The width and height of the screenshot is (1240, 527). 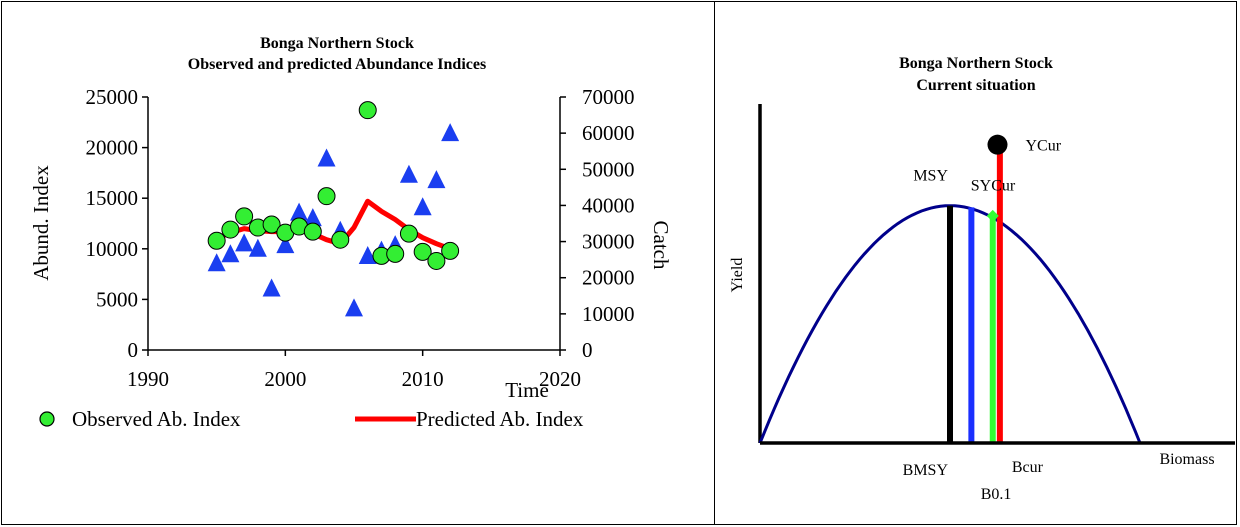 What do you see at coordinates (993, 186) in the screenshot?
I see `sycur-label: SYCur` at bounding box center [993, 186].